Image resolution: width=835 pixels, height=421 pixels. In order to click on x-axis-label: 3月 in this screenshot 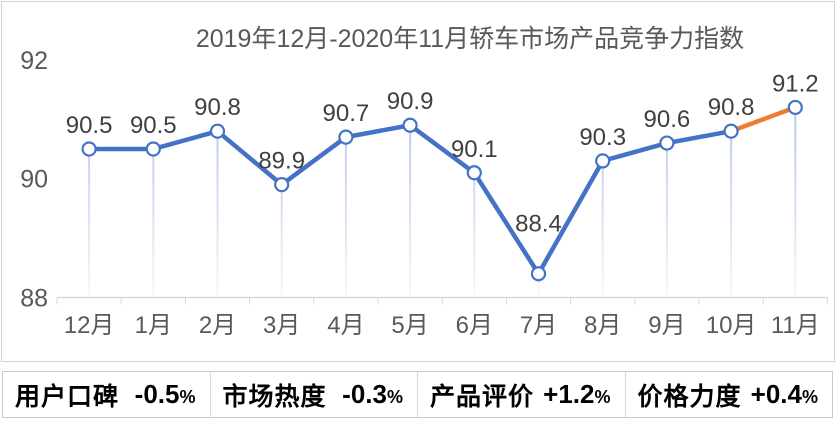, I will do `click(281, 325)`.